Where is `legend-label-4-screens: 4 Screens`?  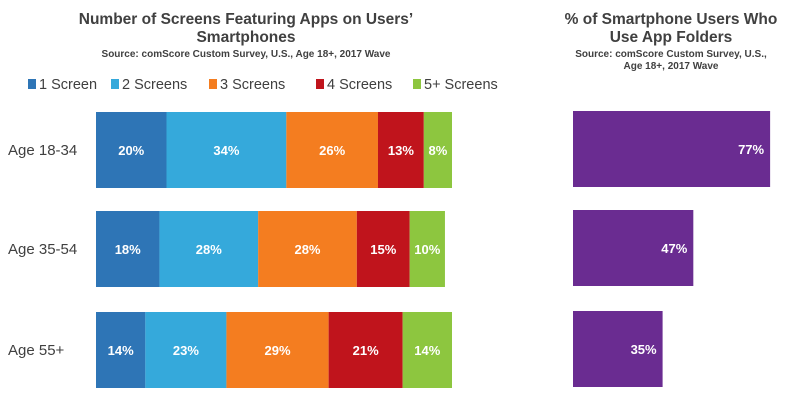
legend-label-4-screens: 4 Screens is located at coordinates (359, 85).